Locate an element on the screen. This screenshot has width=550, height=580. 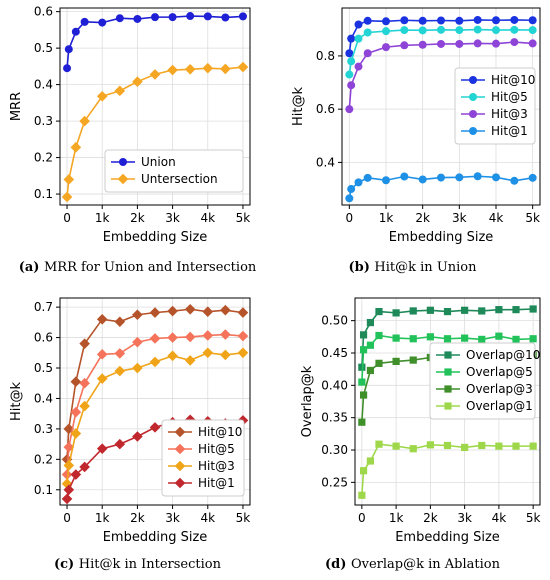
plot-frame is located at coordinates (447, 401).